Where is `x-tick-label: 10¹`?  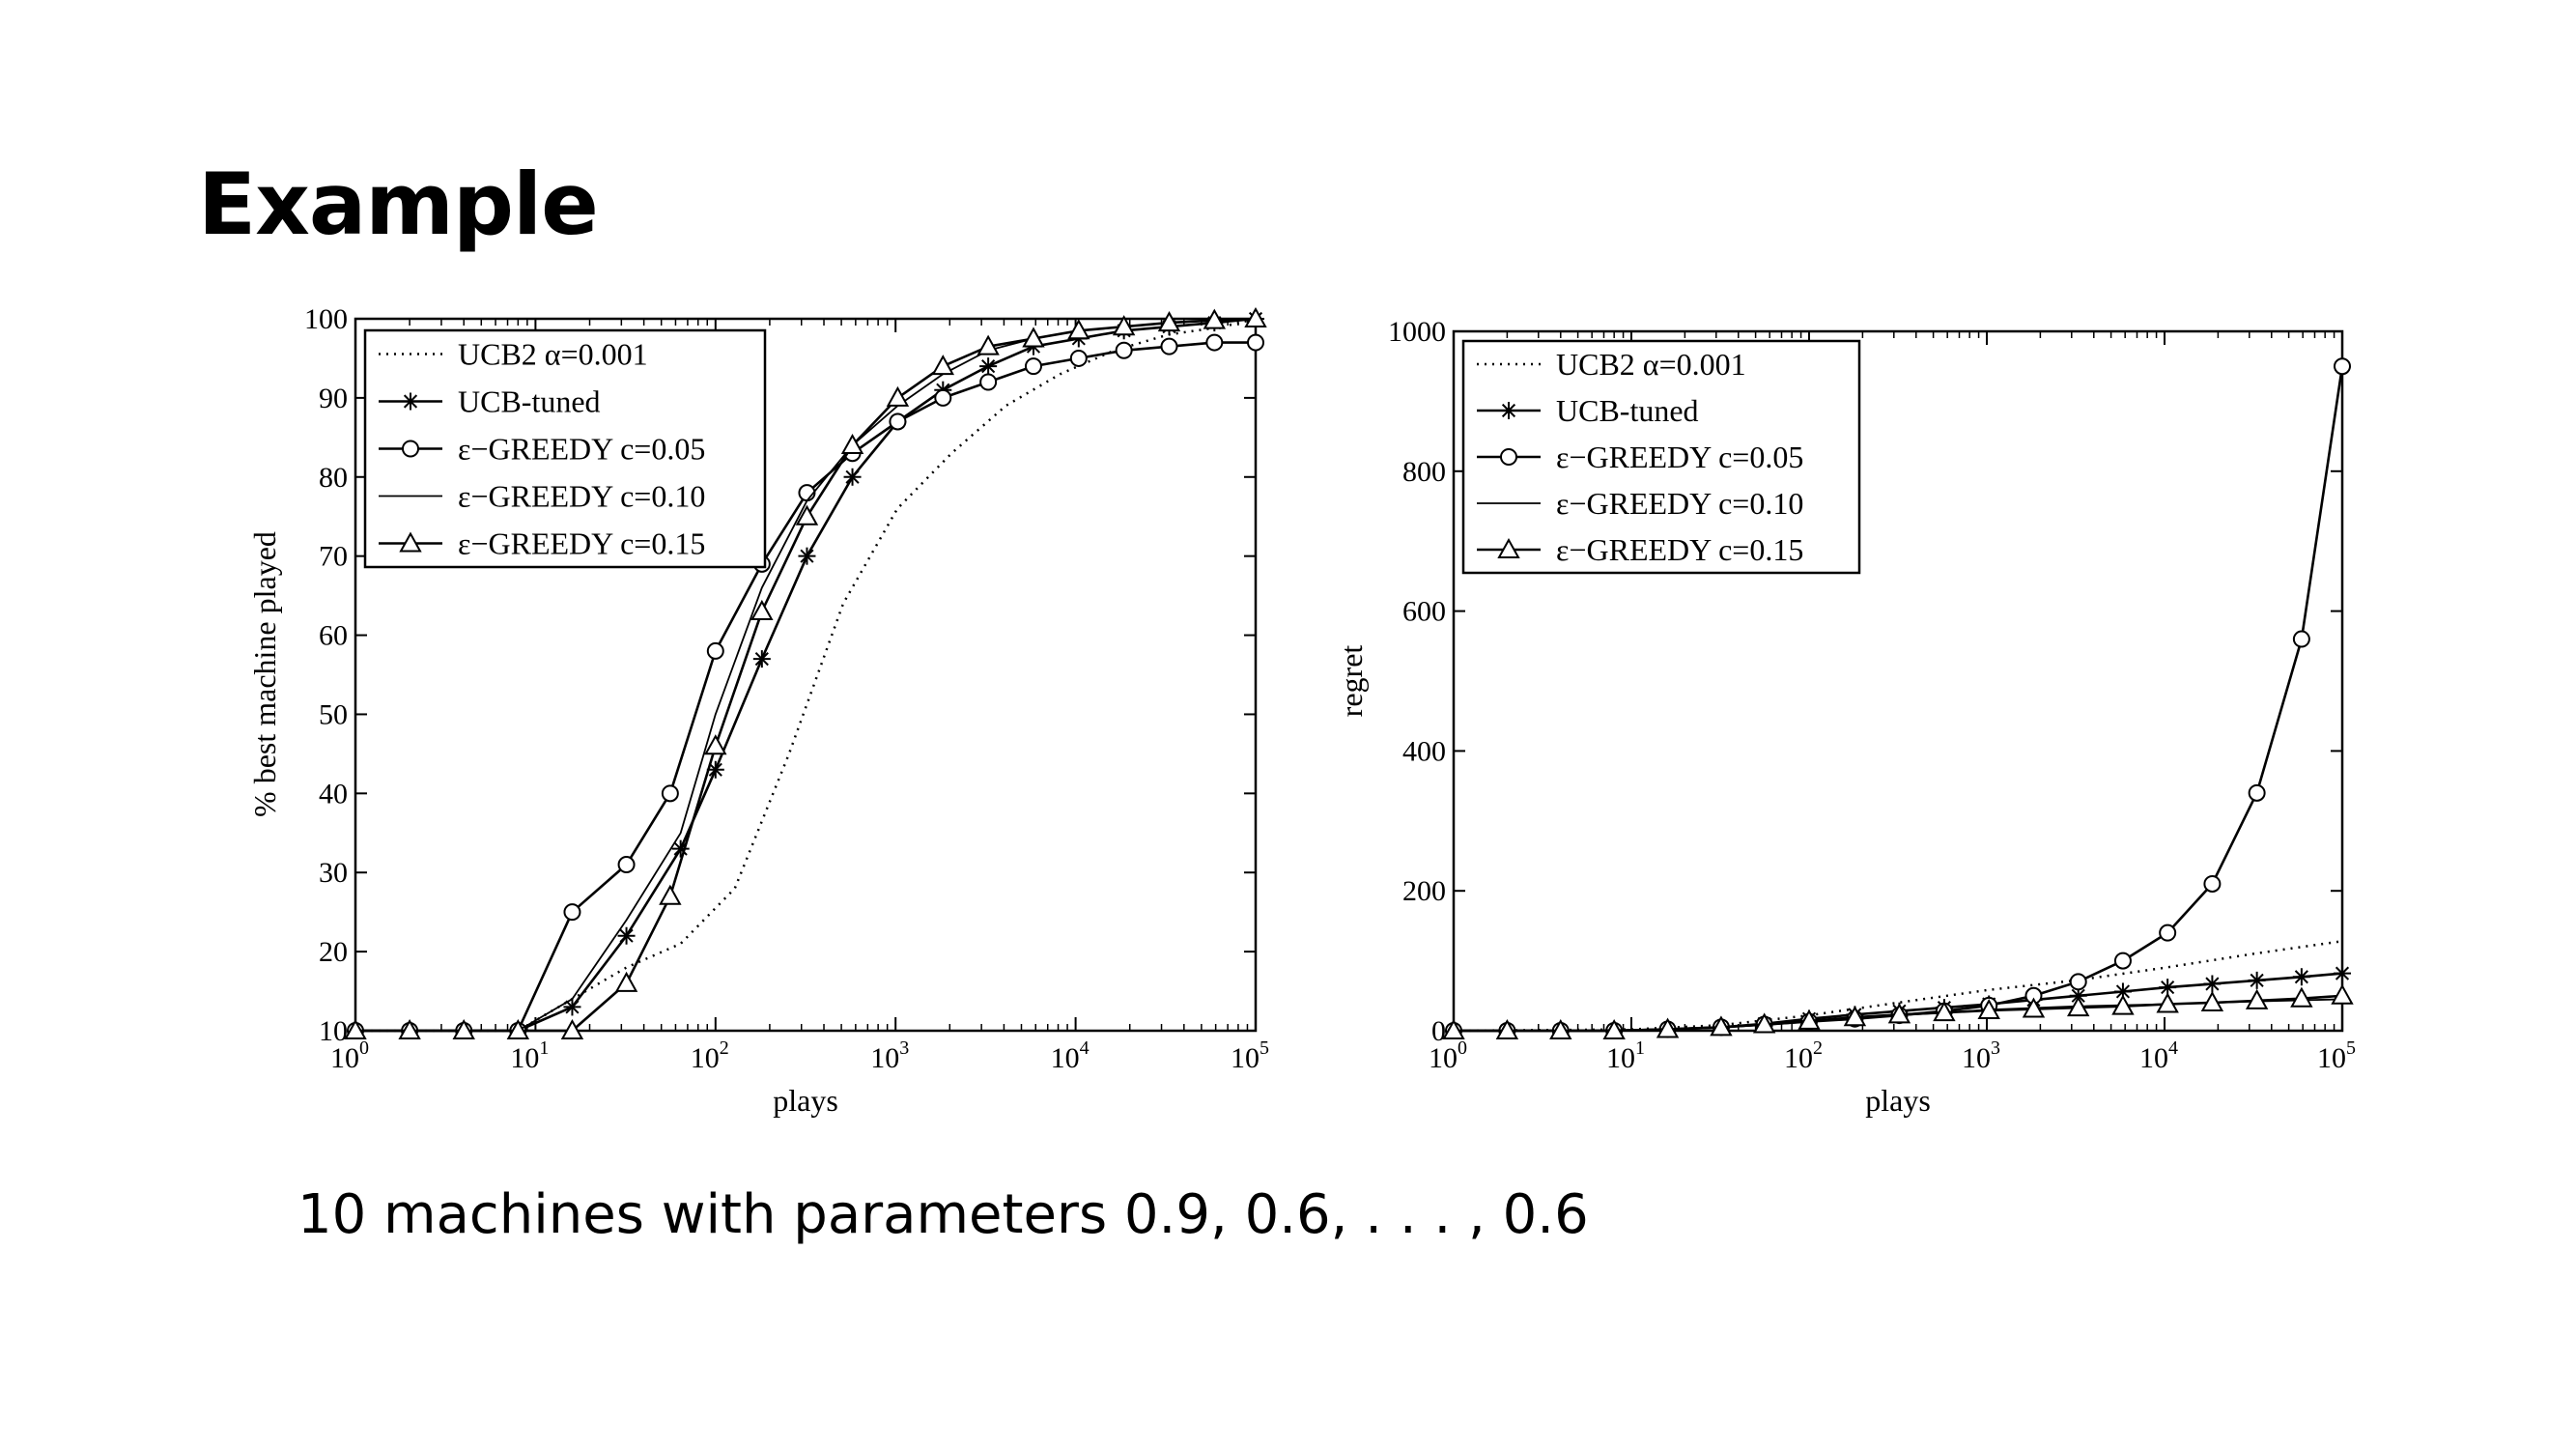
x-tick-label: 10¹ is located at coordinates (529, 1055).